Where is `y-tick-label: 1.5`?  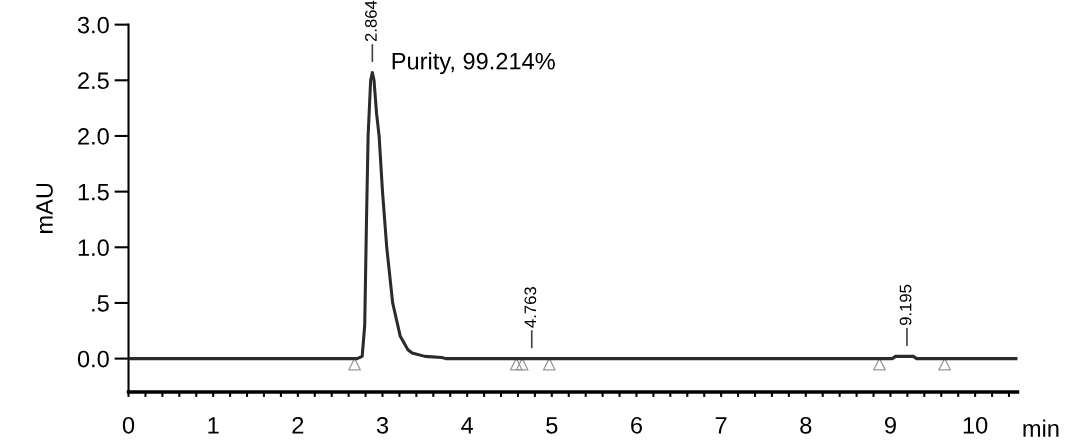 y-tick-label: 1.5 is located at coordinates (93, 192).